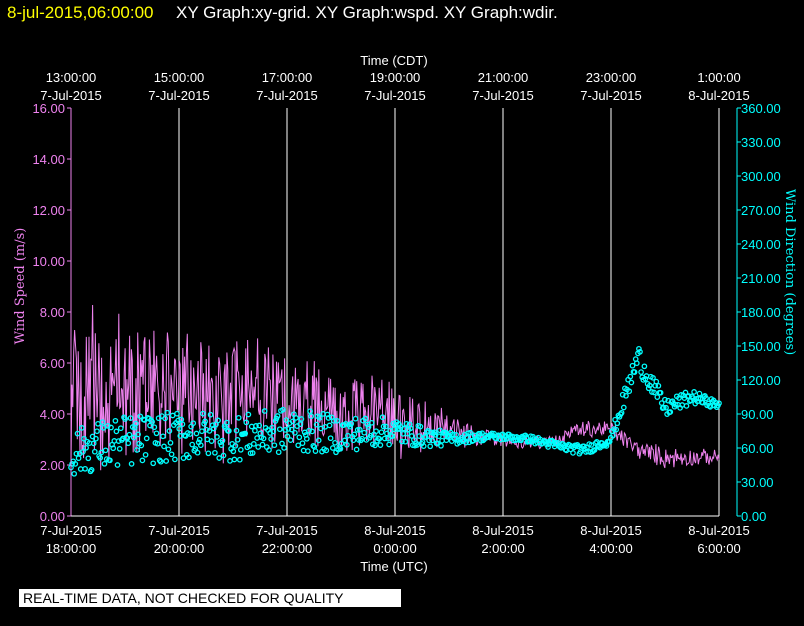 The height and width of the screenshot is (626, 804). Describe the element at coordinates (503, 77) in the screenshot. I see `top-tick-label-time: 21:00:00` at that location.